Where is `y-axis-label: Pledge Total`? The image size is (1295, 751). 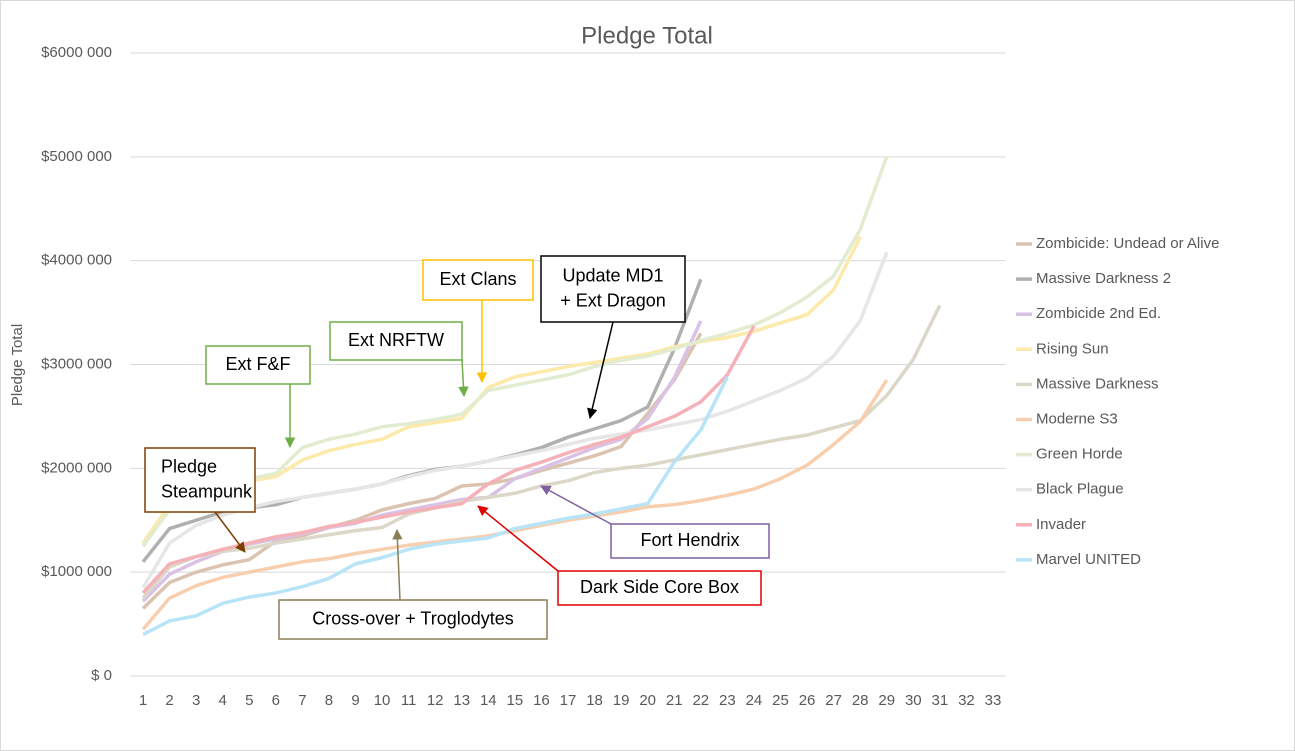 y-axis-label: Pledge Total is located at coordinates (17, 365).